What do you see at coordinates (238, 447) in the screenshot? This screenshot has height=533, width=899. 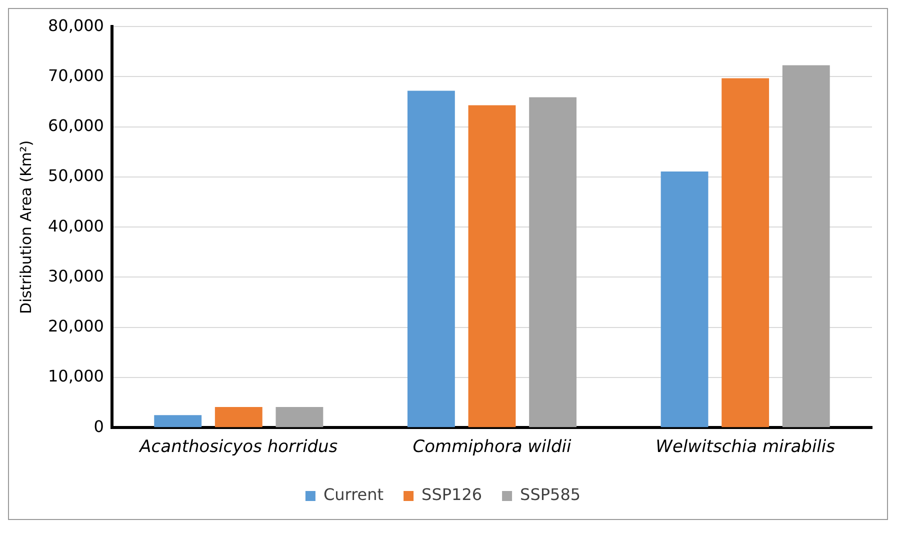 I see `x-tick-label: Acanthosicyos horridus` at bounding box center [238, 447].